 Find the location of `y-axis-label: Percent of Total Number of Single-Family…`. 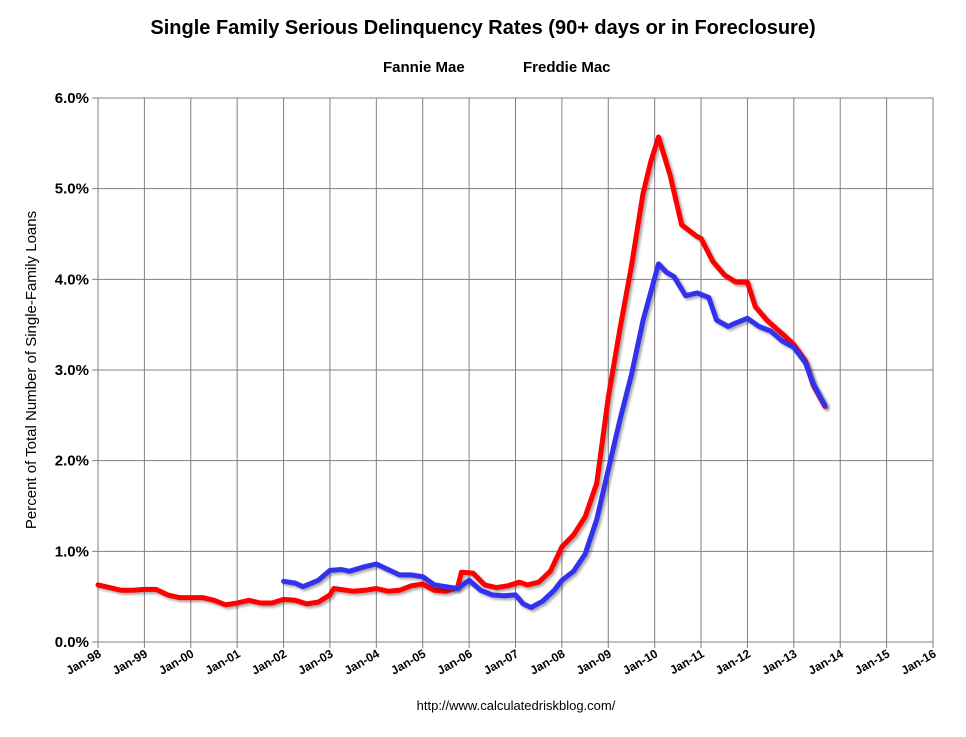

y-axis-label: Percent of Total Number of Single-Family… is located at coordinates (31, 370).